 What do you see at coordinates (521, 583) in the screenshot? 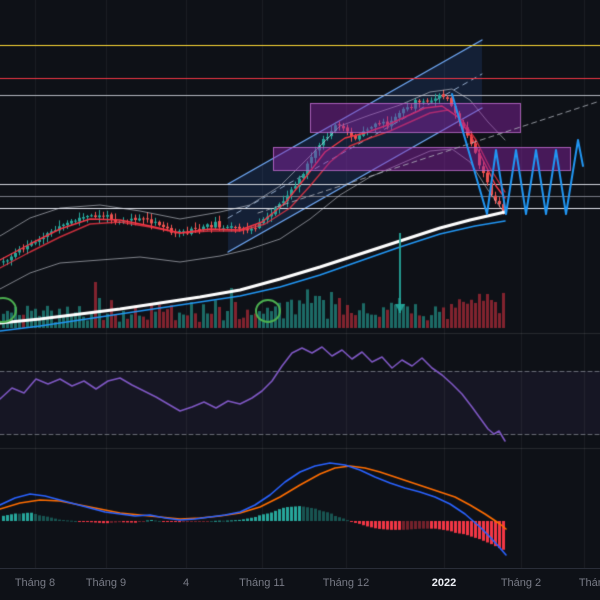
I see `time-axis-label: Tháng 2` at bounding box center [521, 583].